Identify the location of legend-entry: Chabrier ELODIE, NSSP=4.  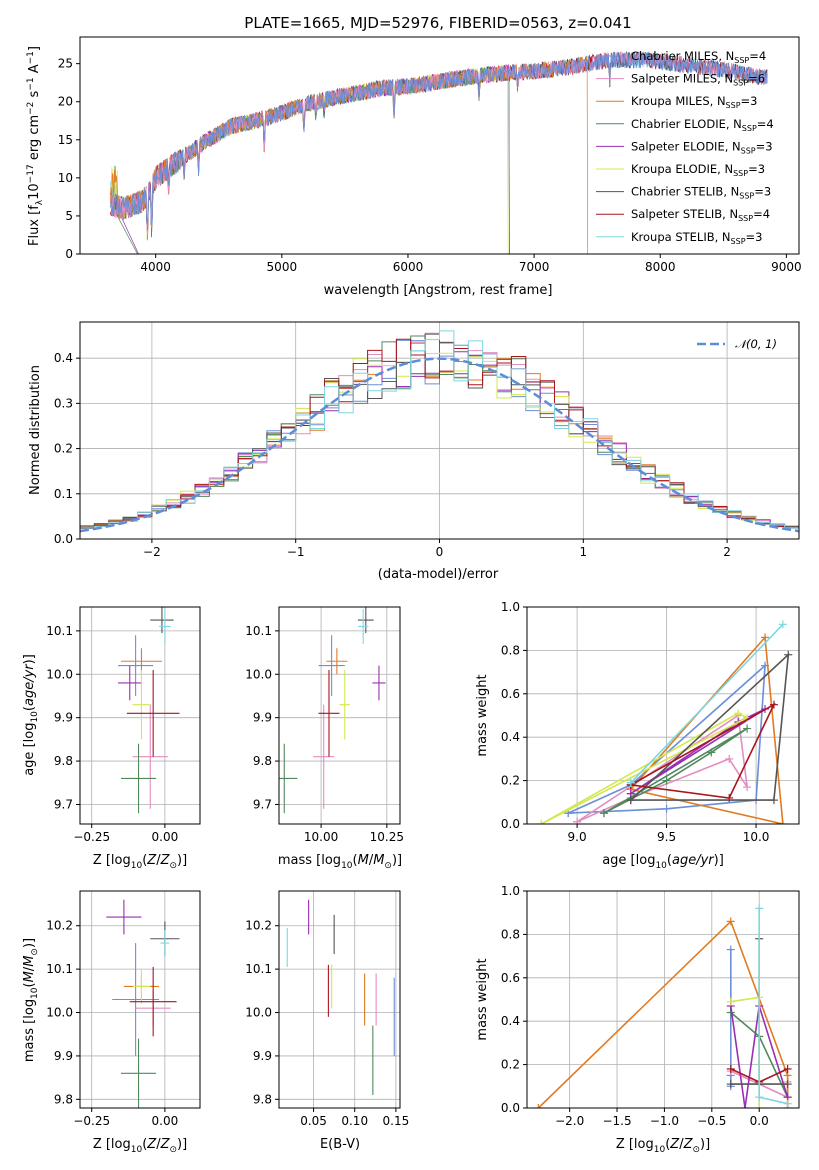
(702, 125).